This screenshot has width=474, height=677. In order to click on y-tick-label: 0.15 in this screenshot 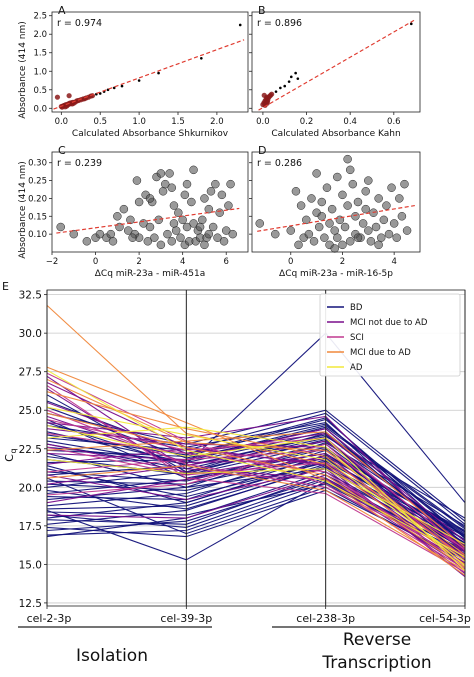, I will do `click(37, 217)`.